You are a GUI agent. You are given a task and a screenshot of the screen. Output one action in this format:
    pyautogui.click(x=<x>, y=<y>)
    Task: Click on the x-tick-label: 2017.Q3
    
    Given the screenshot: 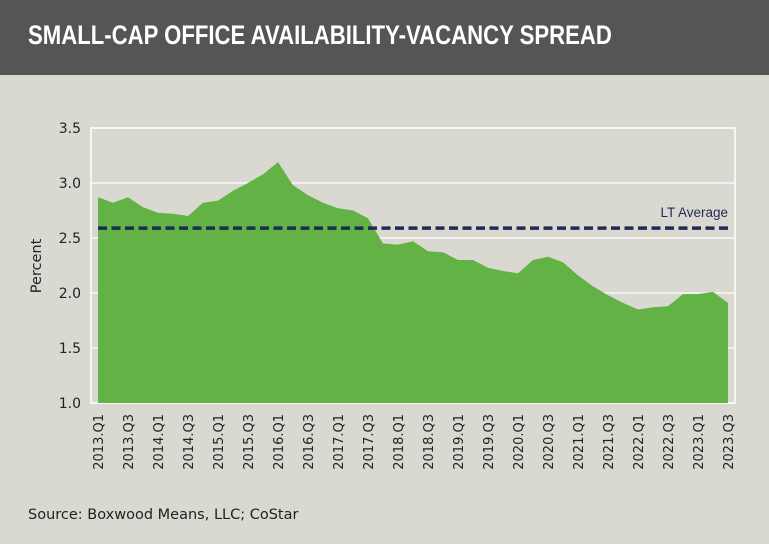 What is the action you would take?
    pyautogui.click(x=369, y=442)
    